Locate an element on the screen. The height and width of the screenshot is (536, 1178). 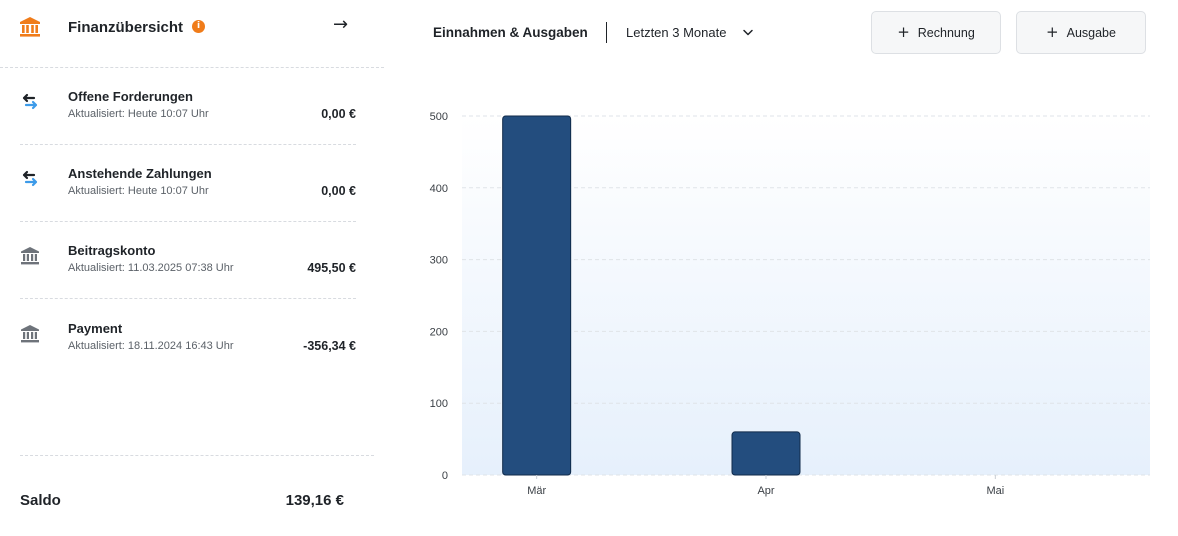
y-tick-label: 0 is located at coordinates (445, 476).